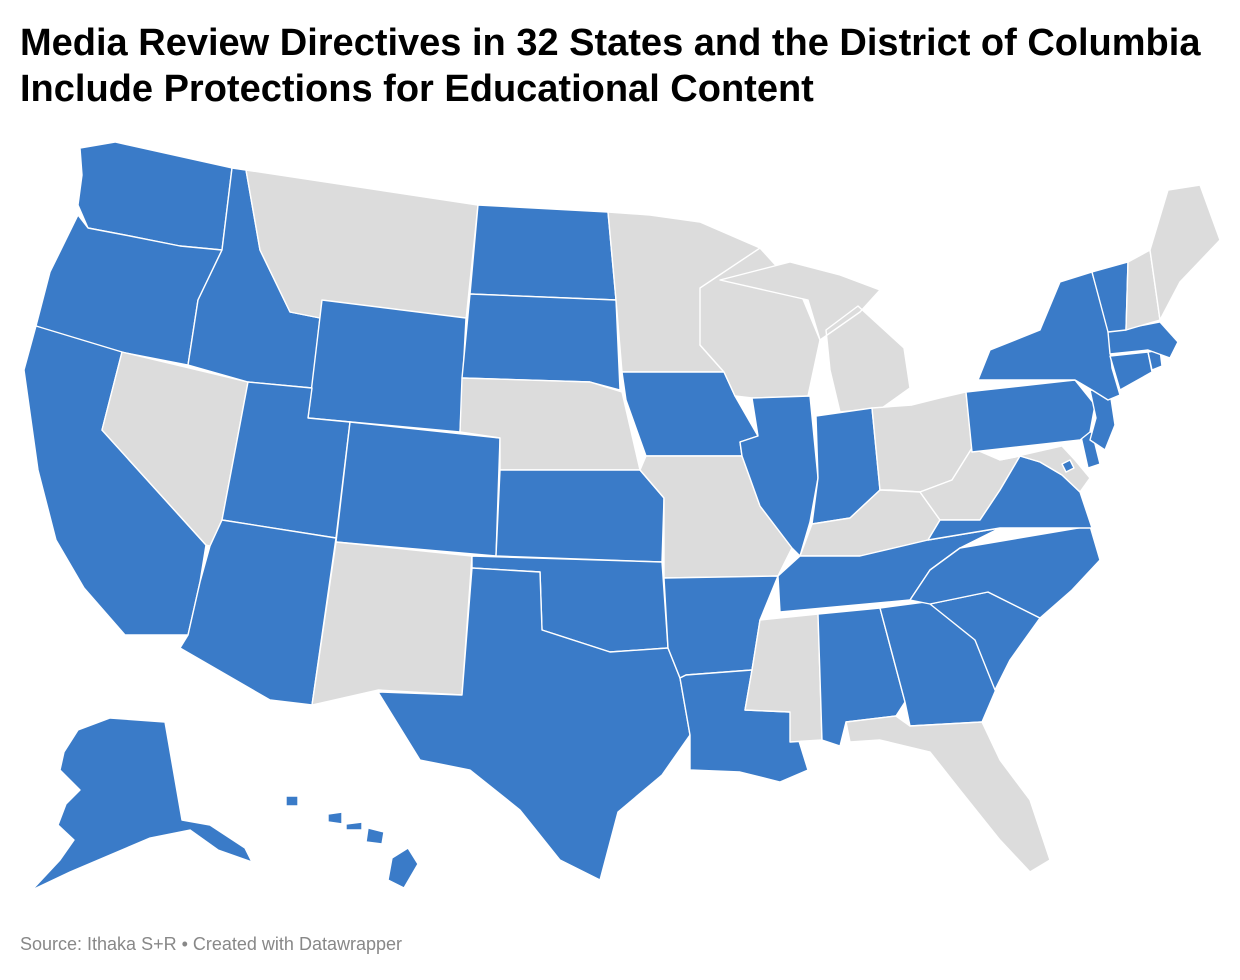 The height and width of the screenshot is (980, 1240). I want to click on state-hi-molokai, so click(354, 826).